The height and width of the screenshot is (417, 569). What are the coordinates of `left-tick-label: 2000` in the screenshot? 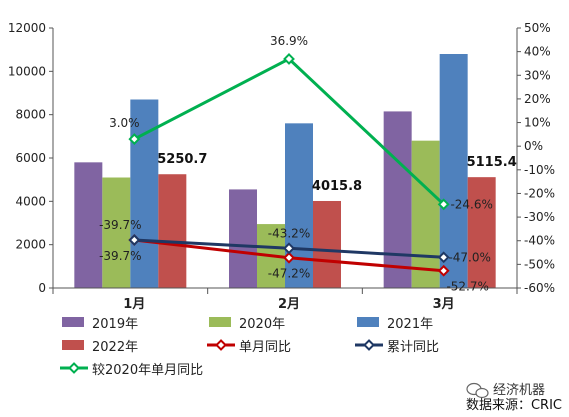 It's located at (30, 245).